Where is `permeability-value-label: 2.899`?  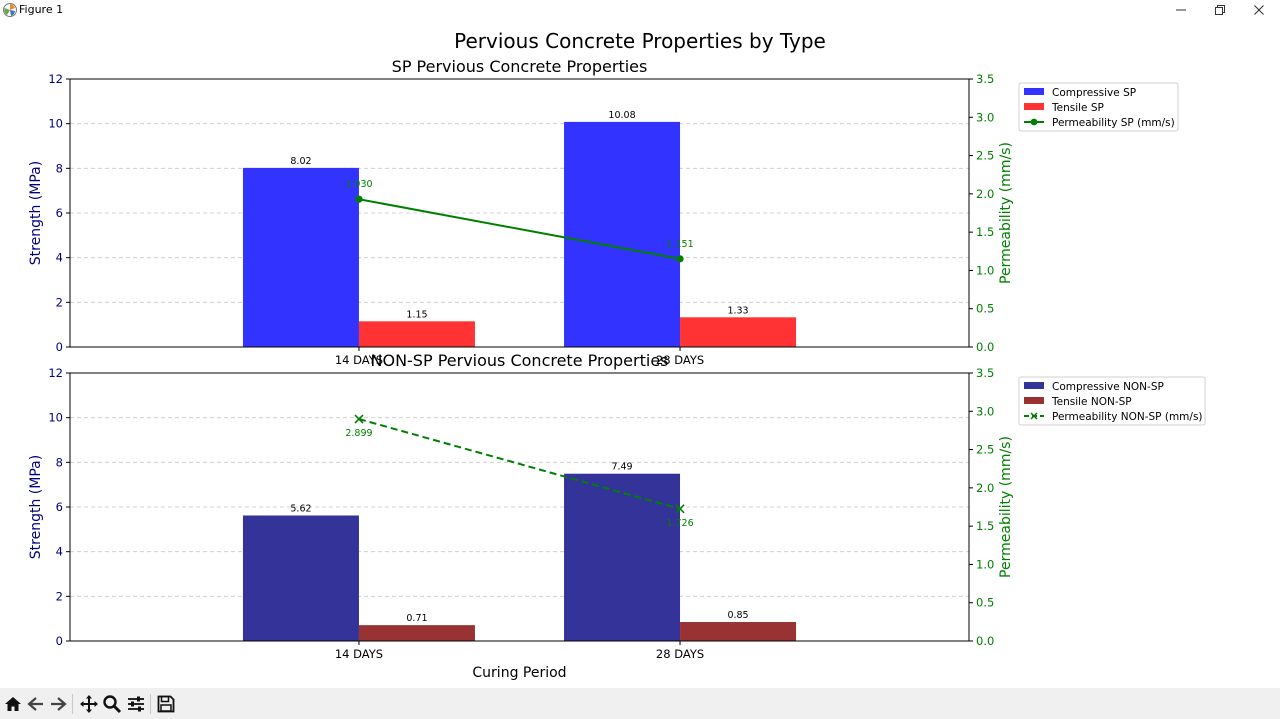
permeability-value-label: 2.899 is located at coordinates (358, 433).